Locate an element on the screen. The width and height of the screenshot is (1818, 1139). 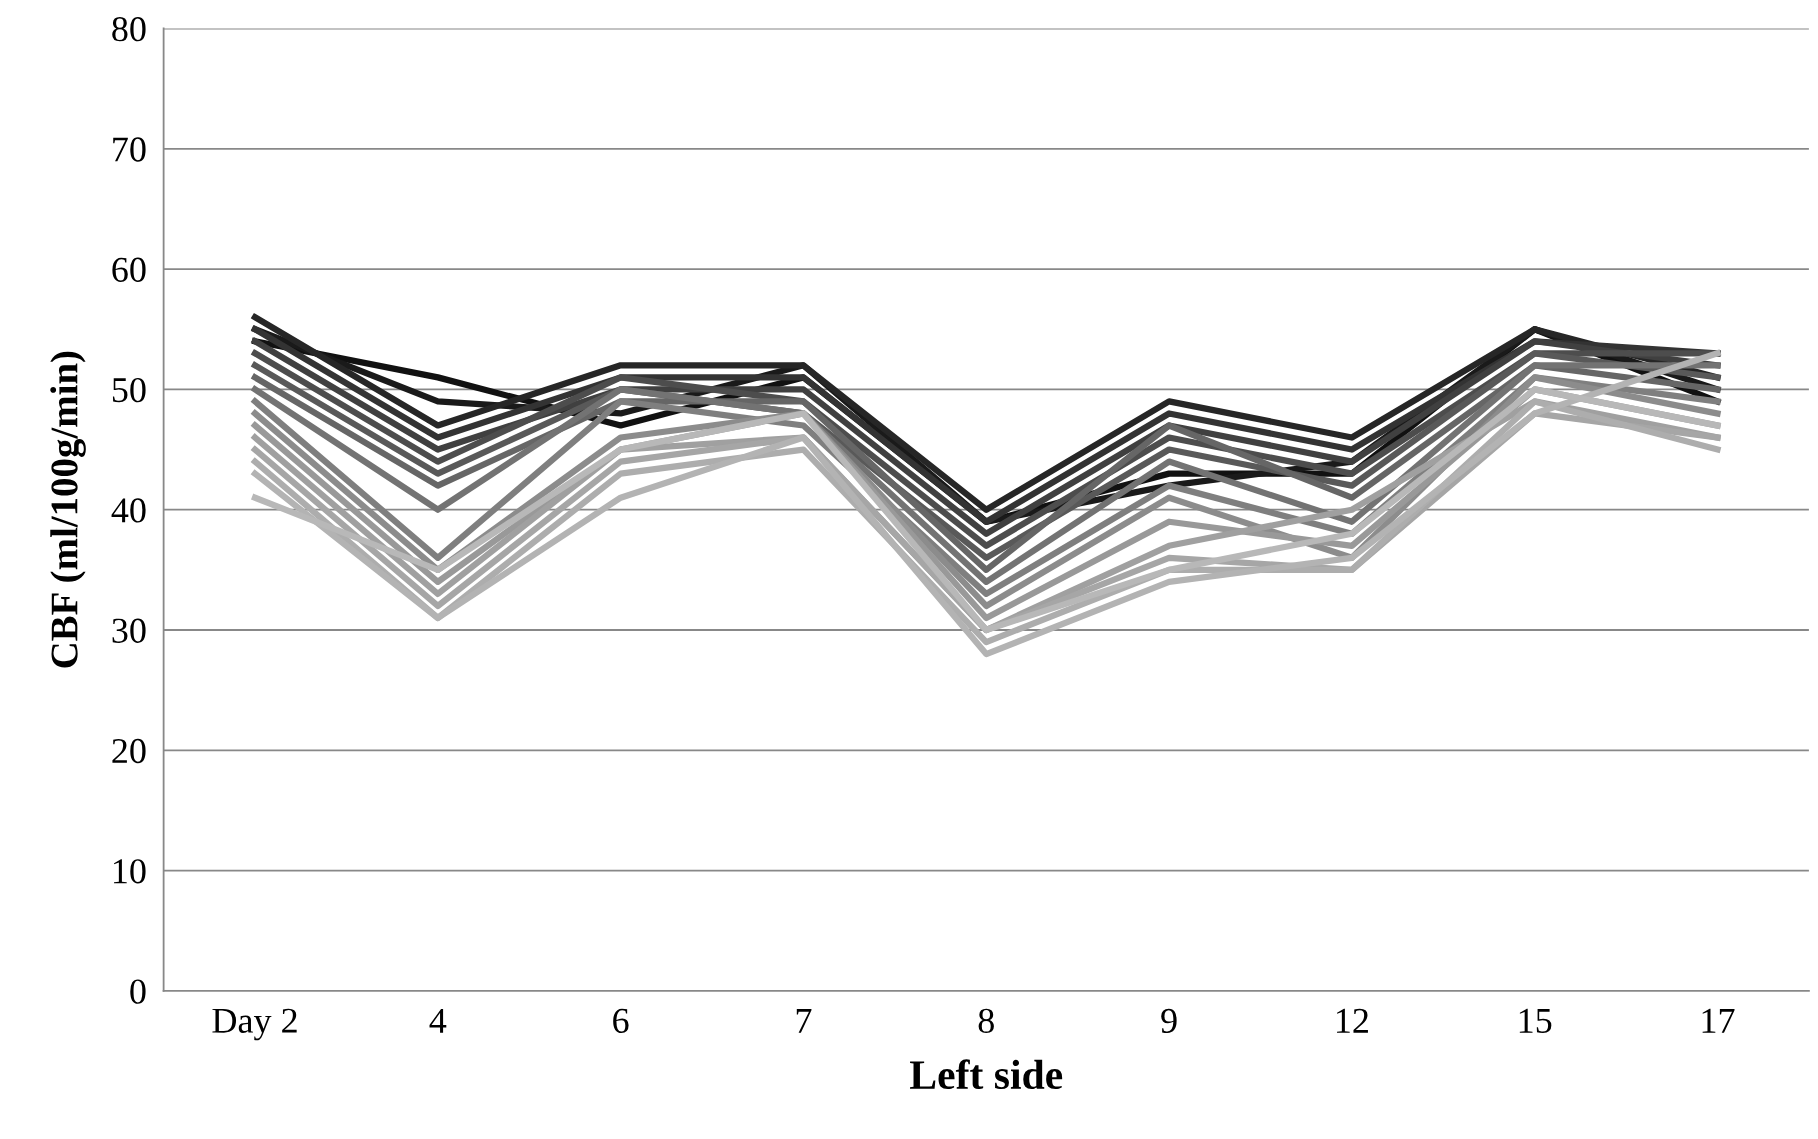
y-tick-label: 10 is located at coordinates (130, 871).